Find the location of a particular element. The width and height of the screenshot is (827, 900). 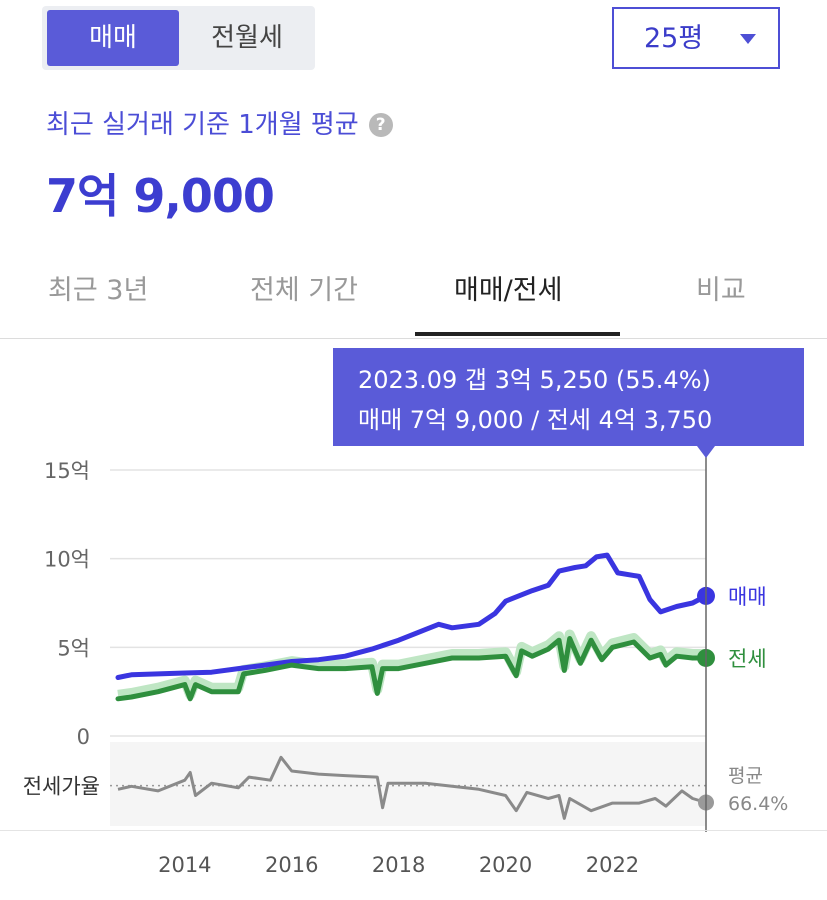

price-caption: 최근 실거래 기준 1개월 평균? is located at coordinates (219, 122).